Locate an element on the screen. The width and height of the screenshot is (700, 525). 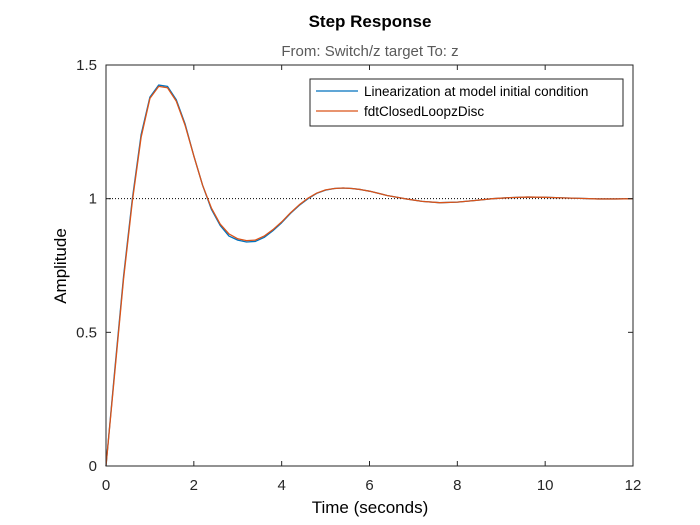
legend-label-linearization: Linearization at model initial condition is located at coordinates (476, 91).